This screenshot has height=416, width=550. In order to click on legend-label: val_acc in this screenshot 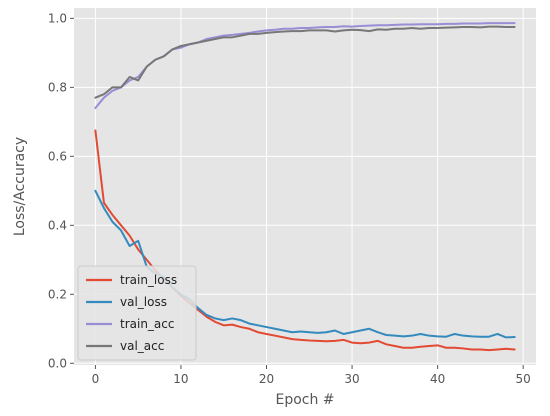, I will do `click(142, 346)`.